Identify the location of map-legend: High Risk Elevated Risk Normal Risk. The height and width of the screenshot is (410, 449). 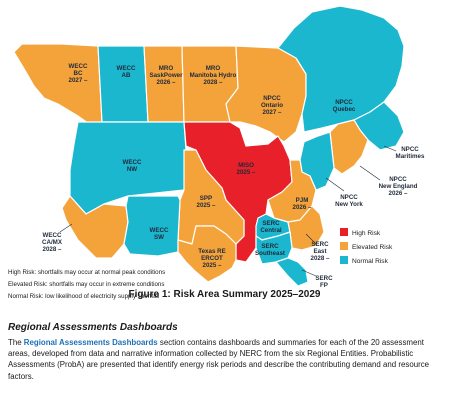
(366, 246).